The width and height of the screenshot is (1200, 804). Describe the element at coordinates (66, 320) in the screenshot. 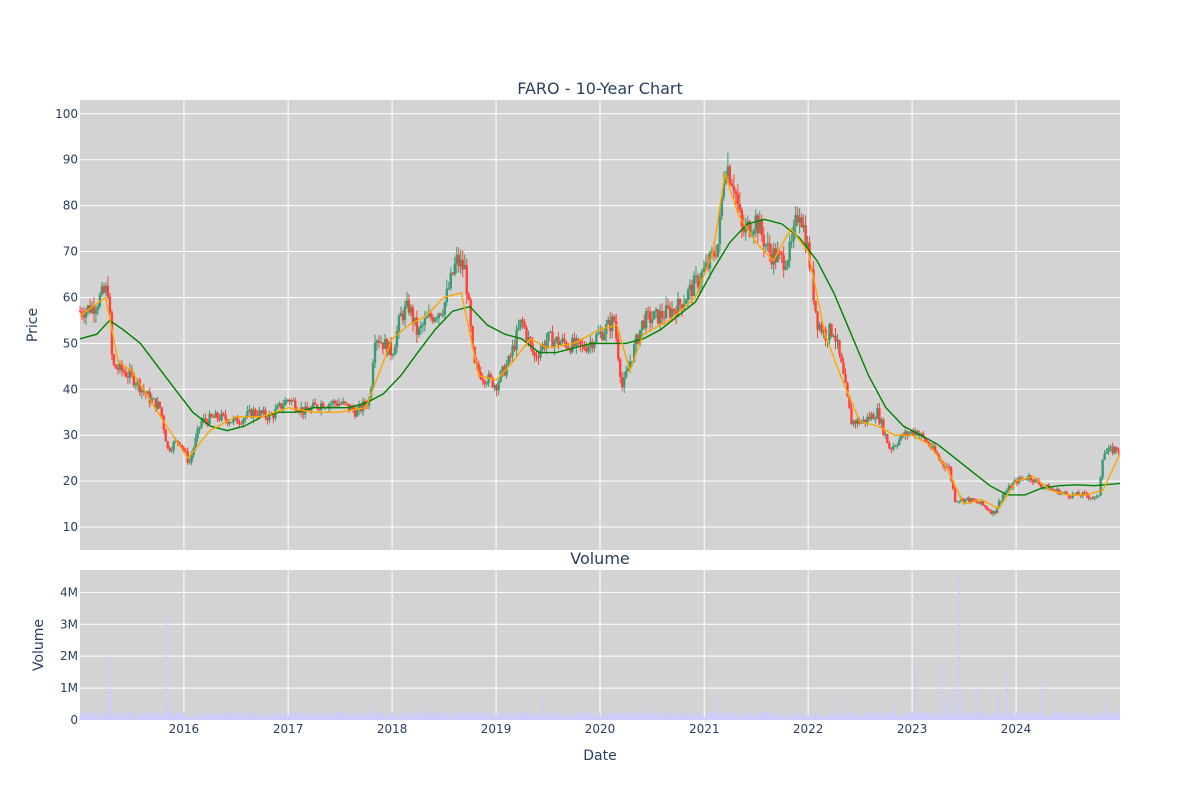

I see `price-y-axis: 10 20 30 40 50 60 70 80 90 100` at that location.